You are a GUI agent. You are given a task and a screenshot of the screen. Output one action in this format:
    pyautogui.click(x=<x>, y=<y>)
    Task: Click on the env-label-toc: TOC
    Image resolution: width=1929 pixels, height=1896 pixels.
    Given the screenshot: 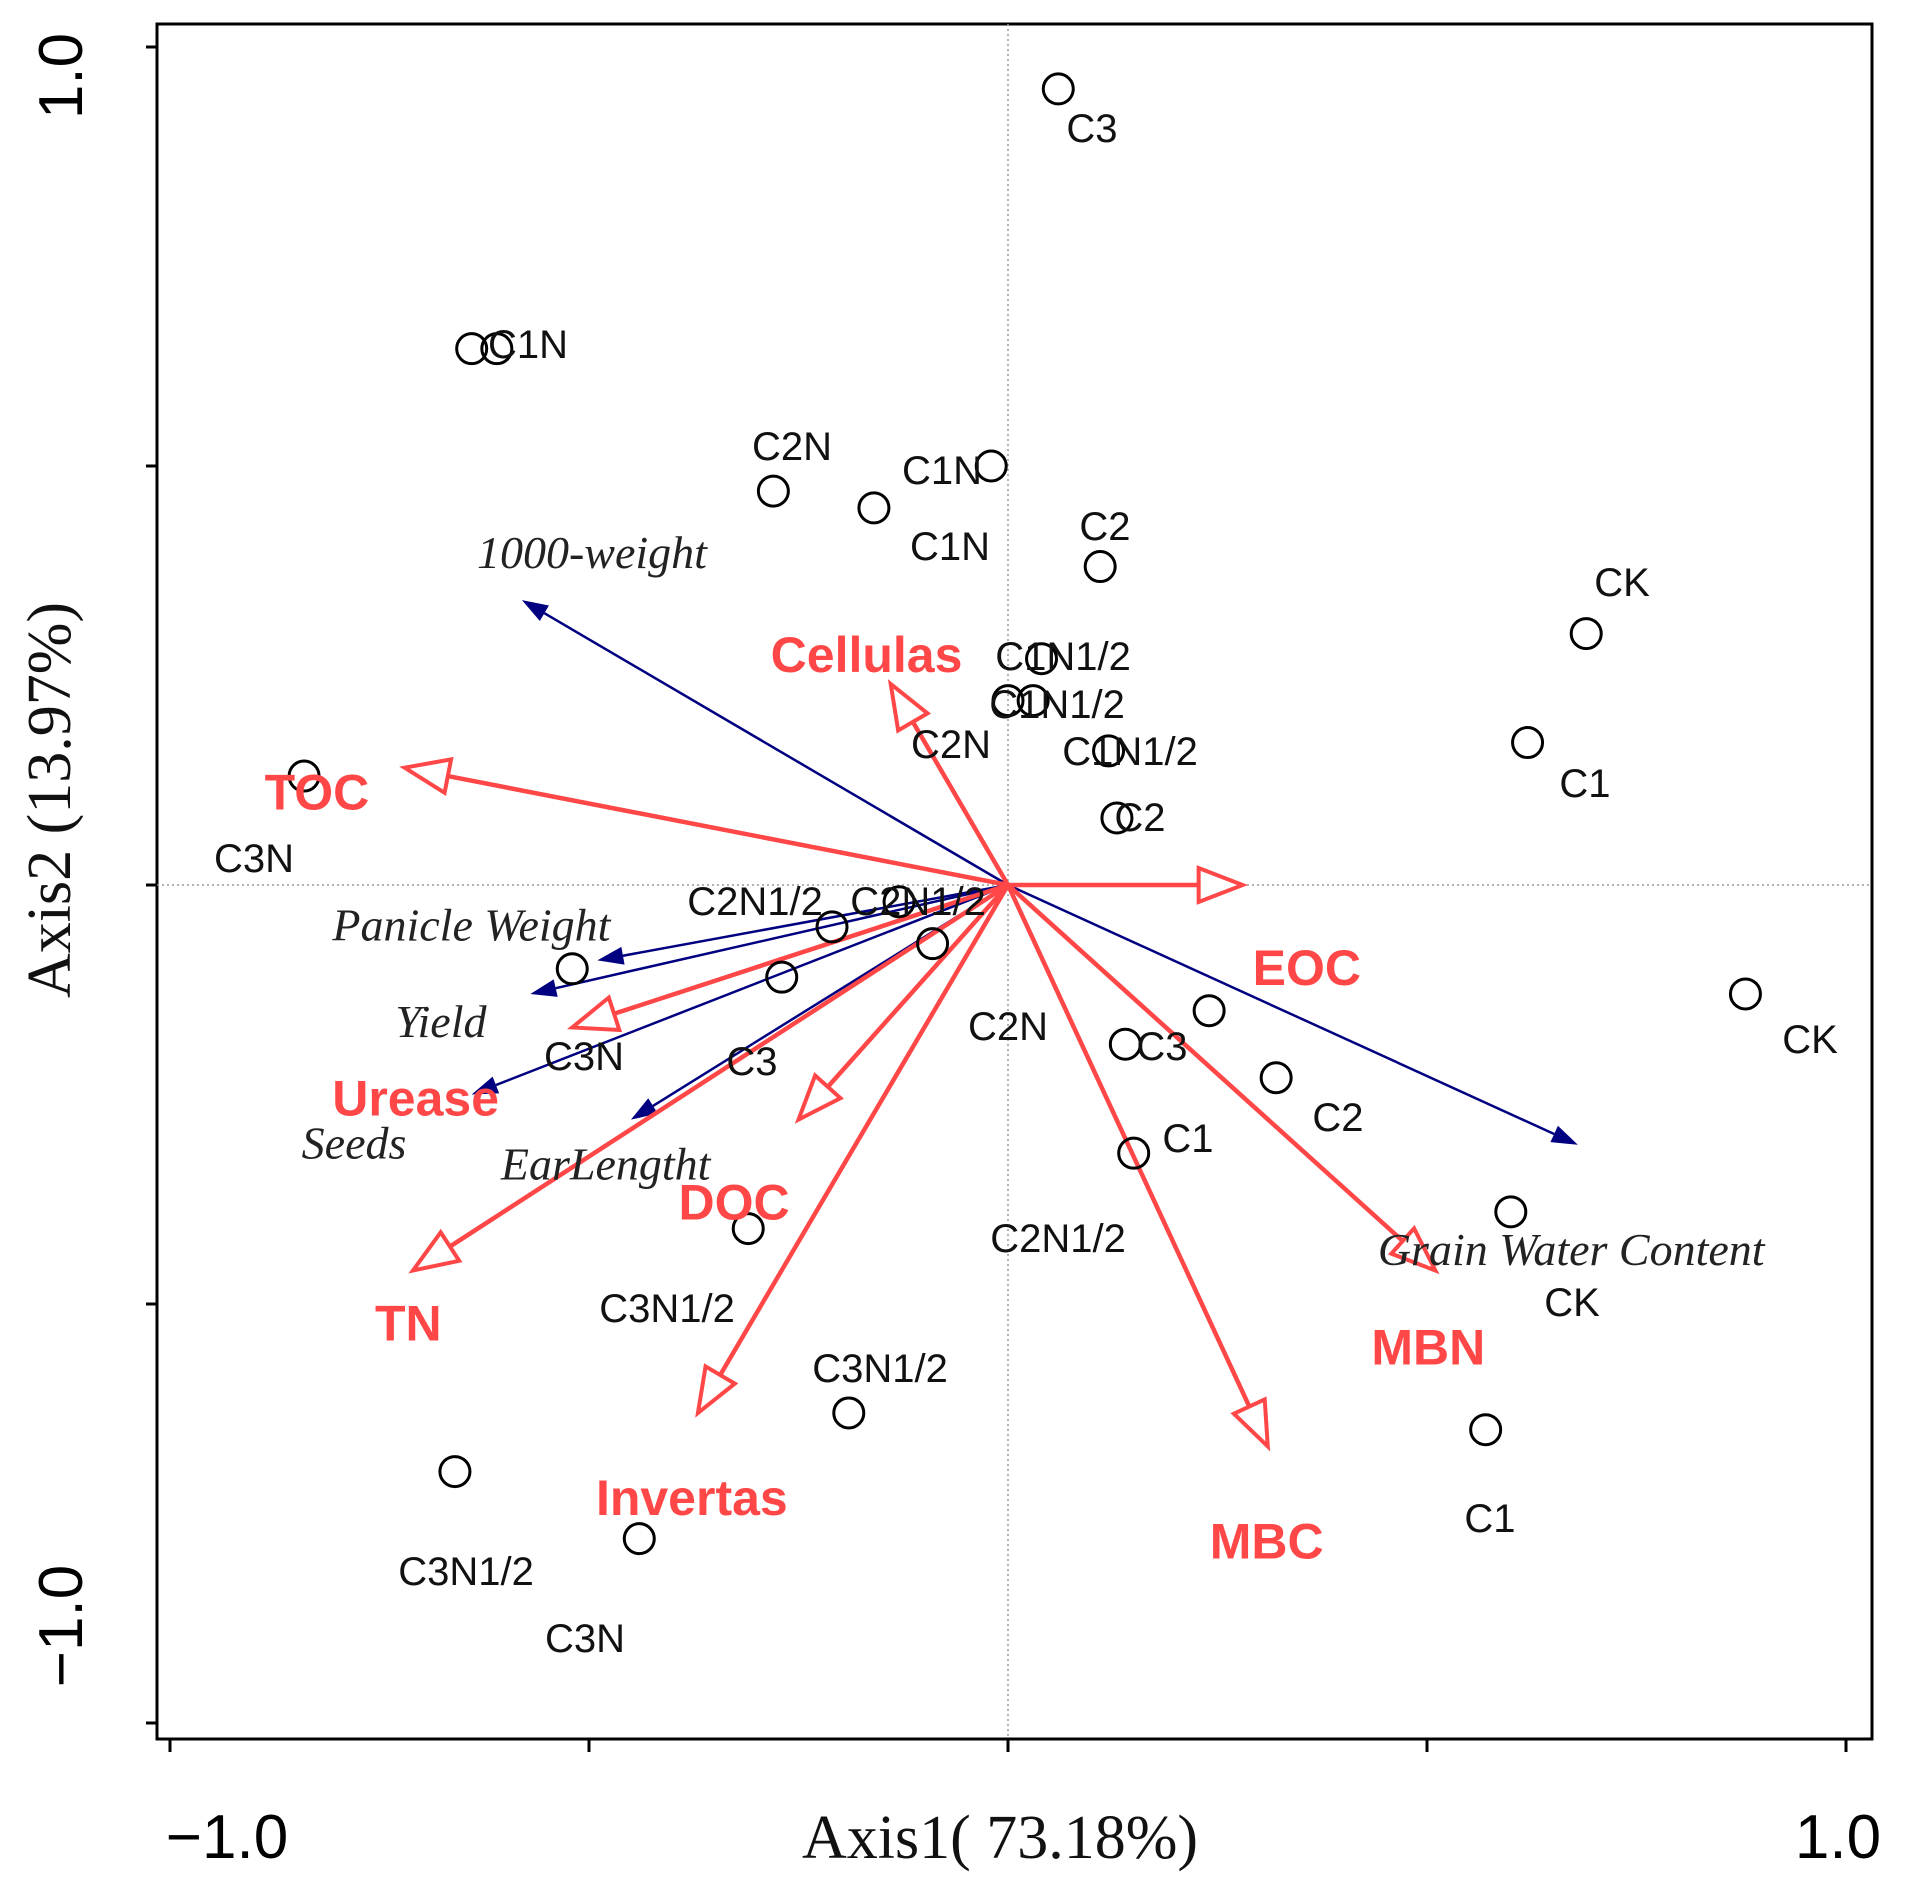 What is the action you would take?
    pyautogui.click(x=317, y=793)
    